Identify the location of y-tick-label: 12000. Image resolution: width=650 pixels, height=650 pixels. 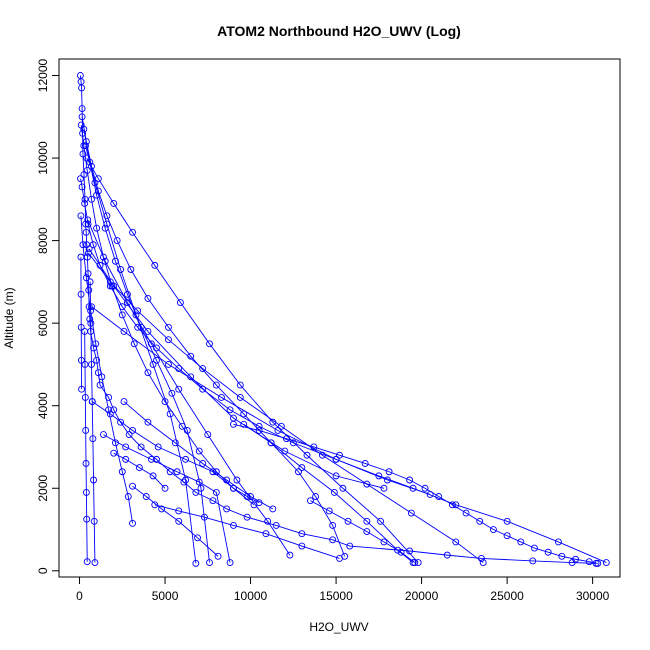
(43, 76).